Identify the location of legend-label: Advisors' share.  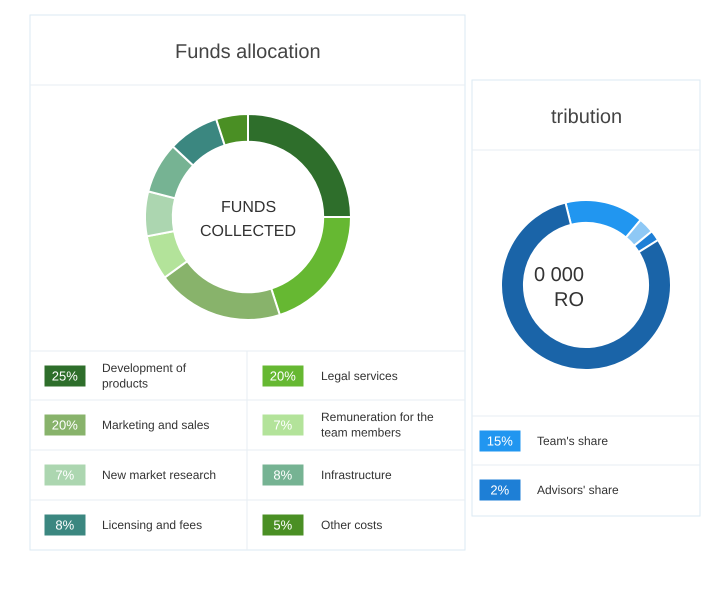
(578, 490).